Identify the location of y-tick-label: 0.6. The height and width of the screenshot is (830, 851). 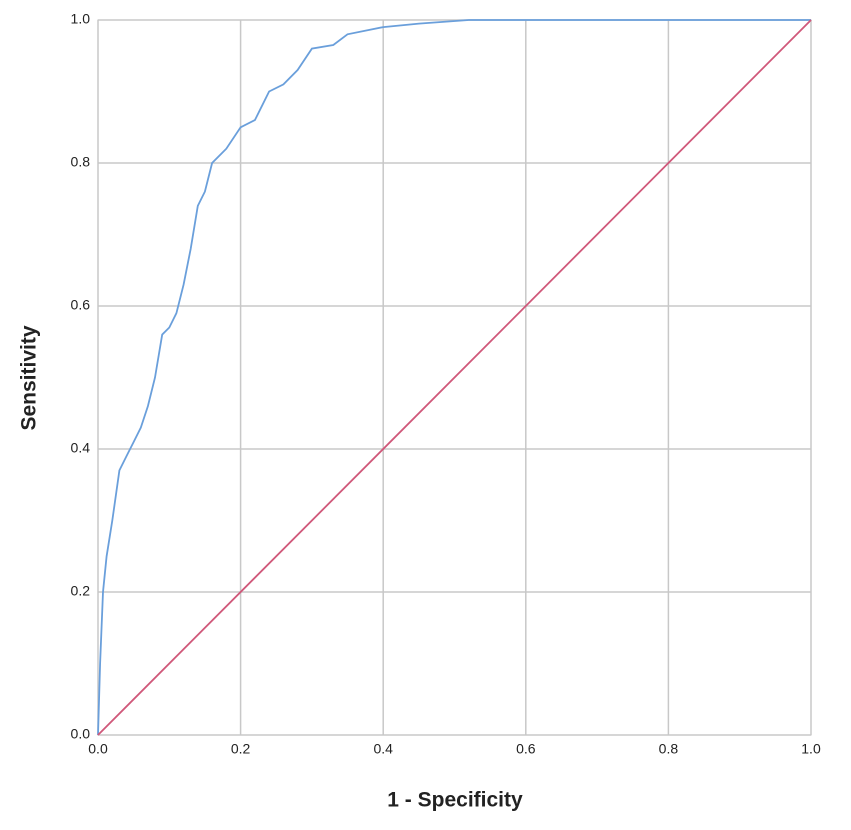
(81, 305).